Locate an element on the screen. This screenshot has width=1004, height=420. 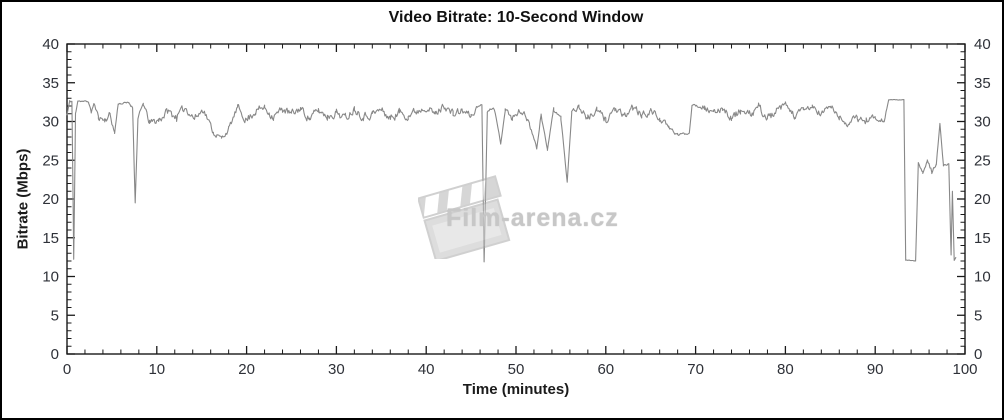
chart-title: Video Bitrate: 10-Second Window is located at coordinates (516, 17).